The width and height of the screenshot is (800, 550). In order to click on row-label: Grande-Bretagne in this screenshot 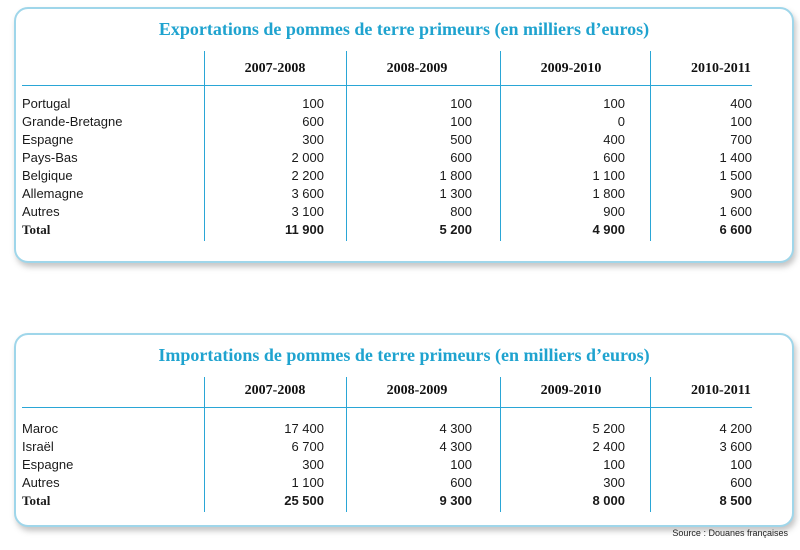, I will do `click(72, 121)`.